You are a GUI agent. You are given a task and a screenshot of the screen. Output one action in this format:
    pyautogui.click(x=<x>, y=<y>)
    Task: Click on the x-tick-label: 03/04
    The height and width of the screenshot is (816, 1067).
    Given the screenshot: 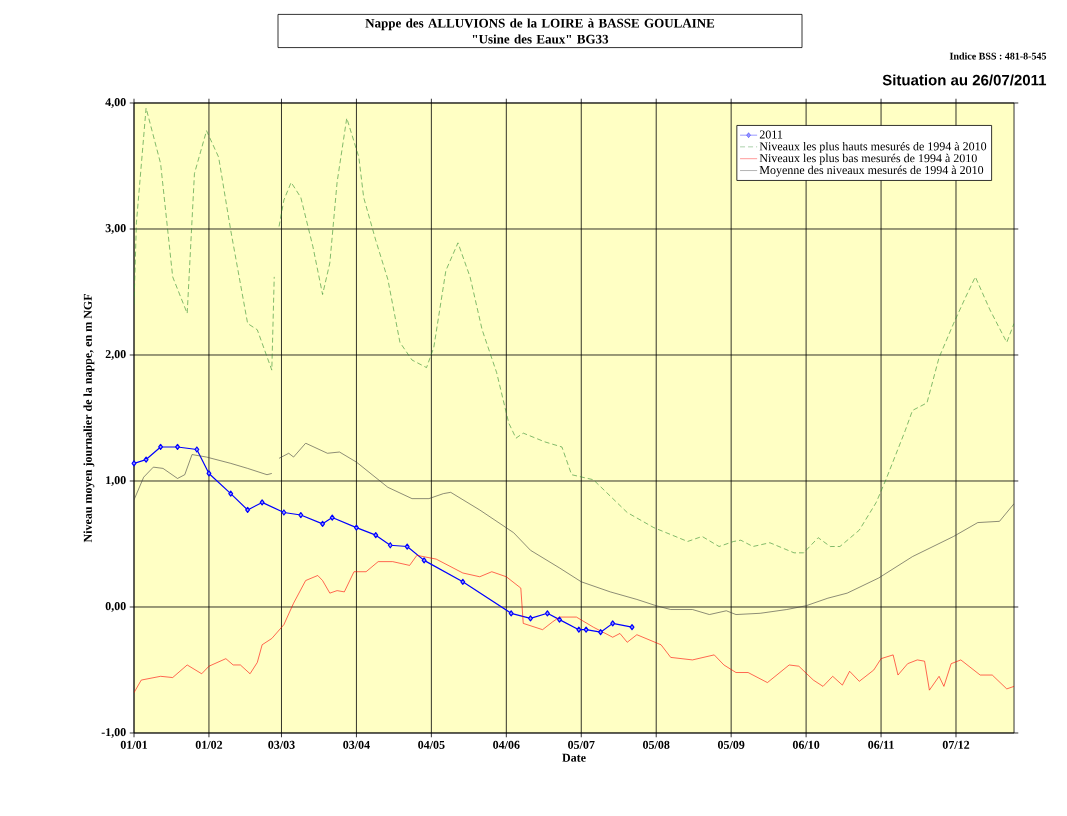 What is the action you would take?
    pyautogui.click(x=356, y=744)
    